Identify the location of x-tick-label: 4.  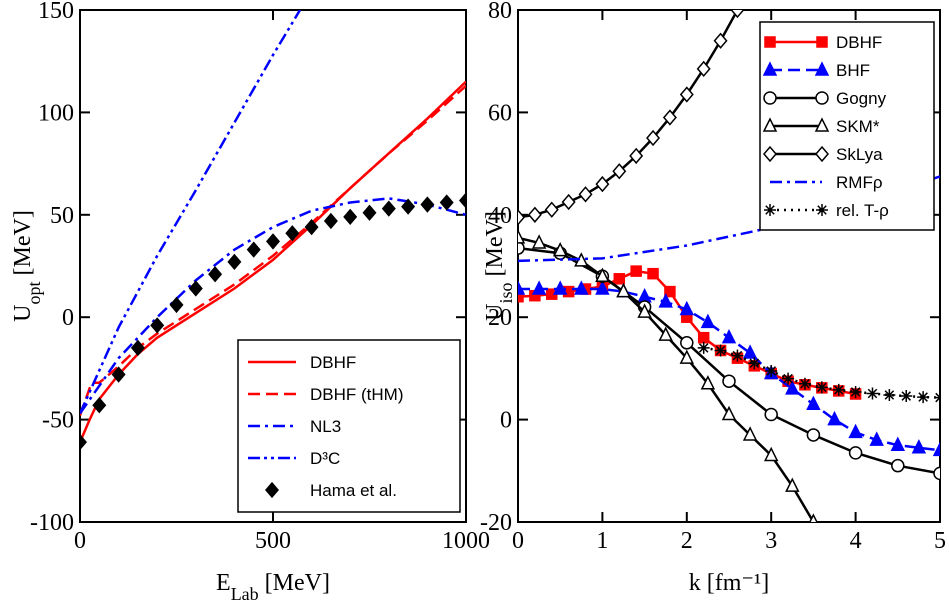
(856, 541).